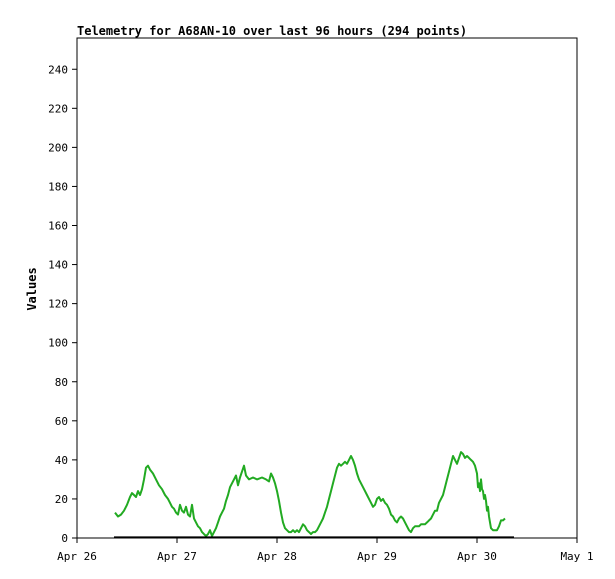 The image size is (615, 579). Describe the element at coordinates (61, 460) in the screenshot. I see `y-tick-label: 40` at that location.